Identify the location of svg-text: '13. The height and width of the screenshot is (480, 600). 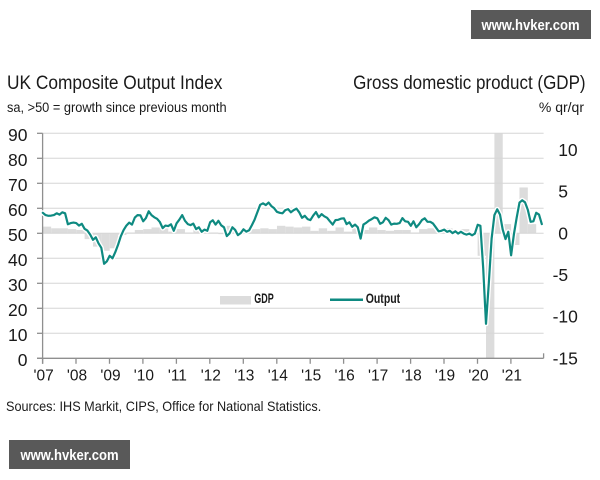
(244, 376).